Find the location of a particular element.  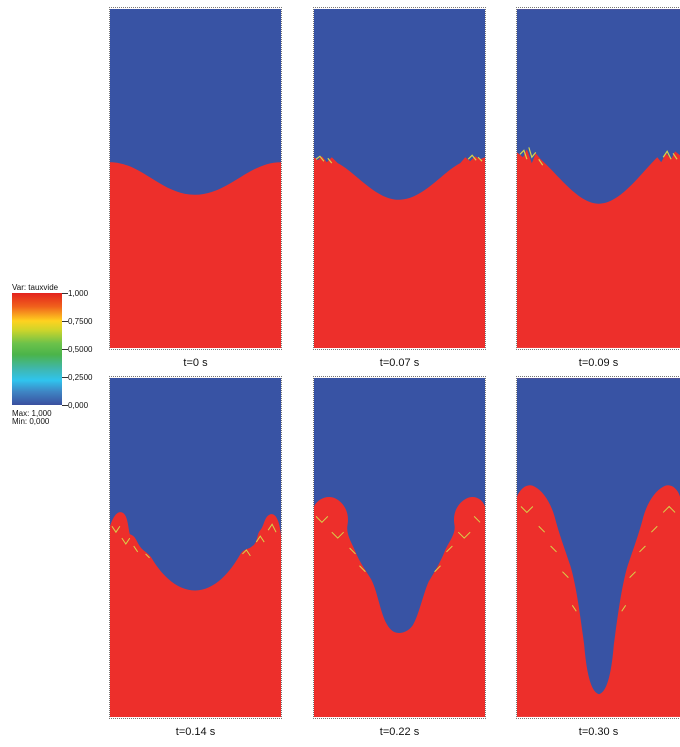

legend-max: Max: 1,000 is located at coordinates (32, 413).